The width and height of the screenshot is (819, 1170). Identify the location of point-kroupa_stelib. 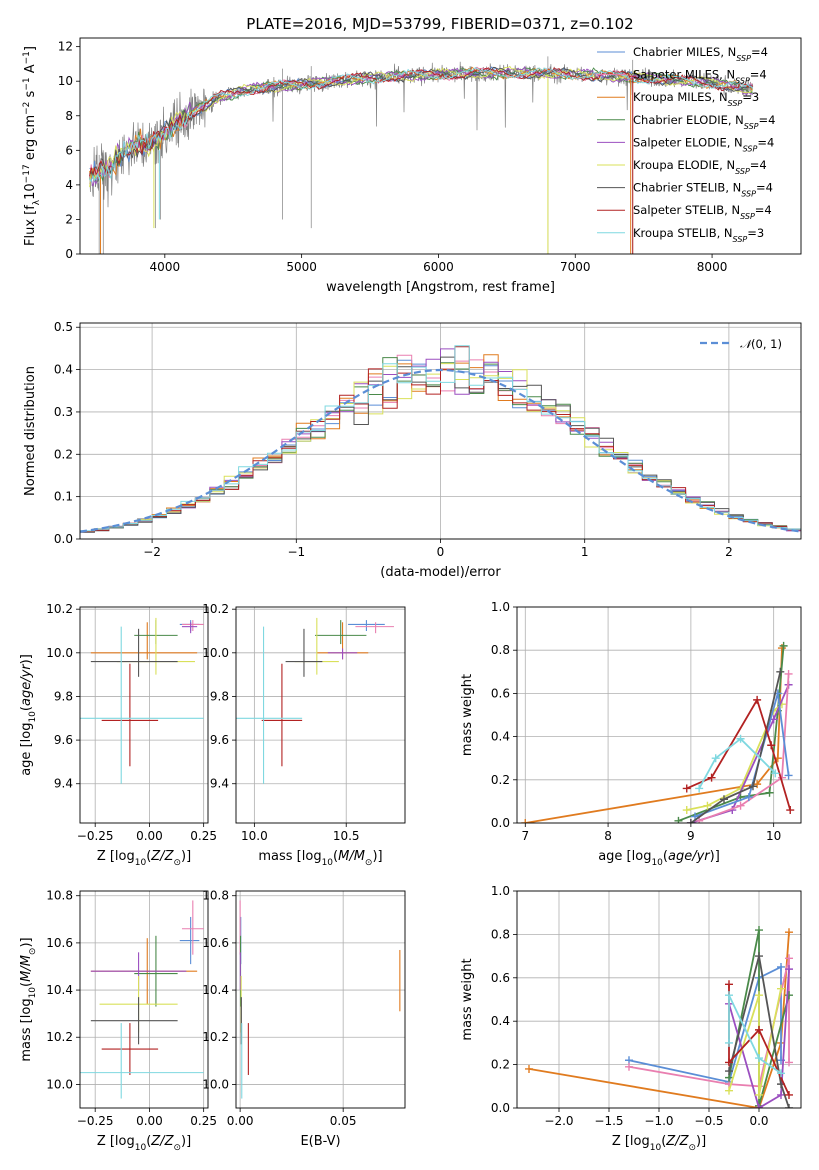
(142, 705).